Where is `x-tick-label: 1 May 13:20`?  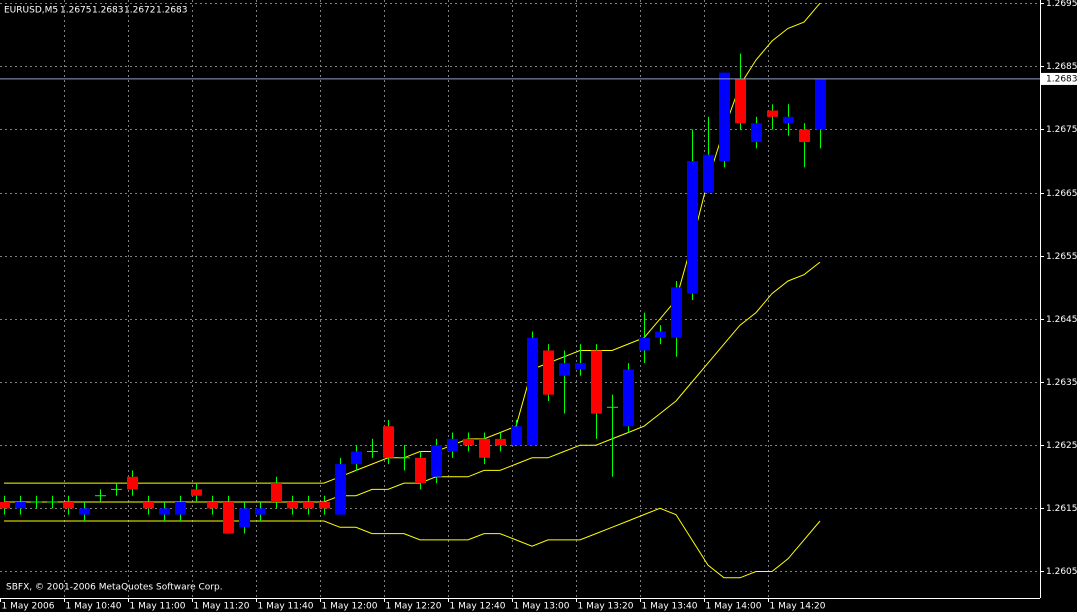
x-tick-label: 1 May 13:20 is located at coordinates (606, 607).